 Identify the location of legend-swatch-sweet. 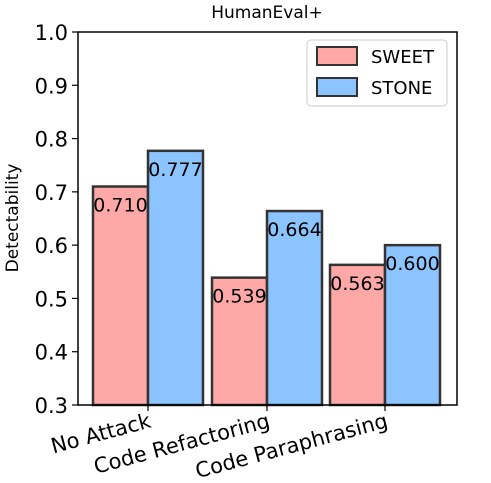
(337, 56).